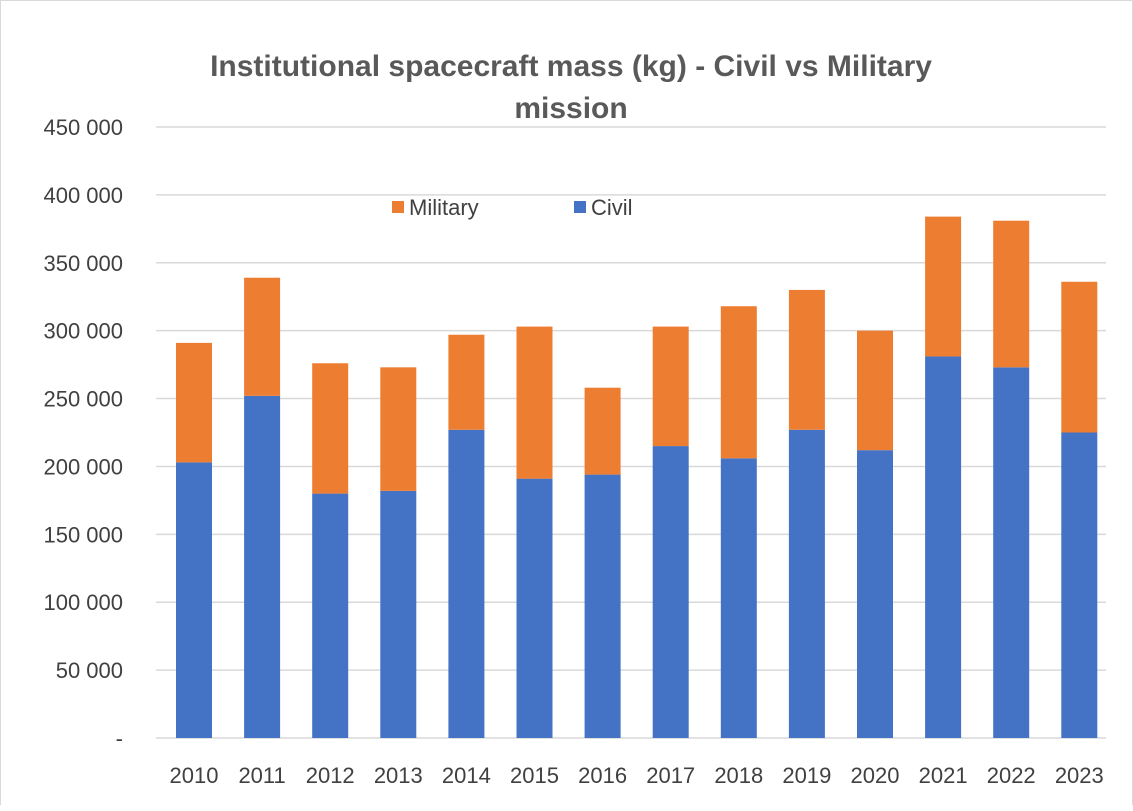  I want to click on bar-military-2011, so click(262, 337).